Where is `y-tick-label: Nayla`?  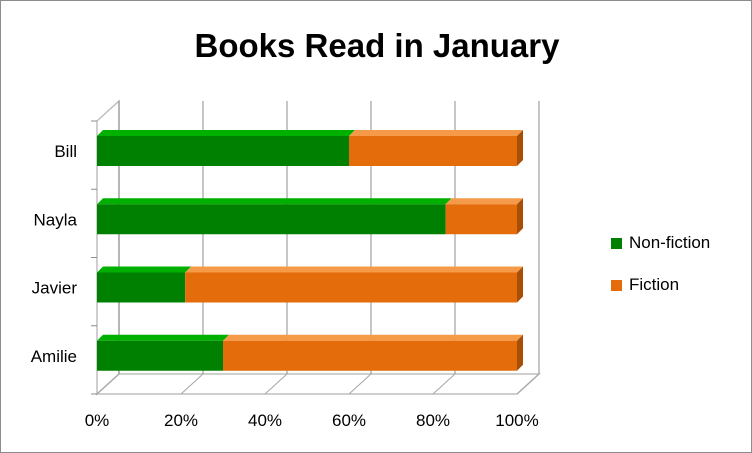
y-tick-label: Nayla is located at coordinates (56, 219).